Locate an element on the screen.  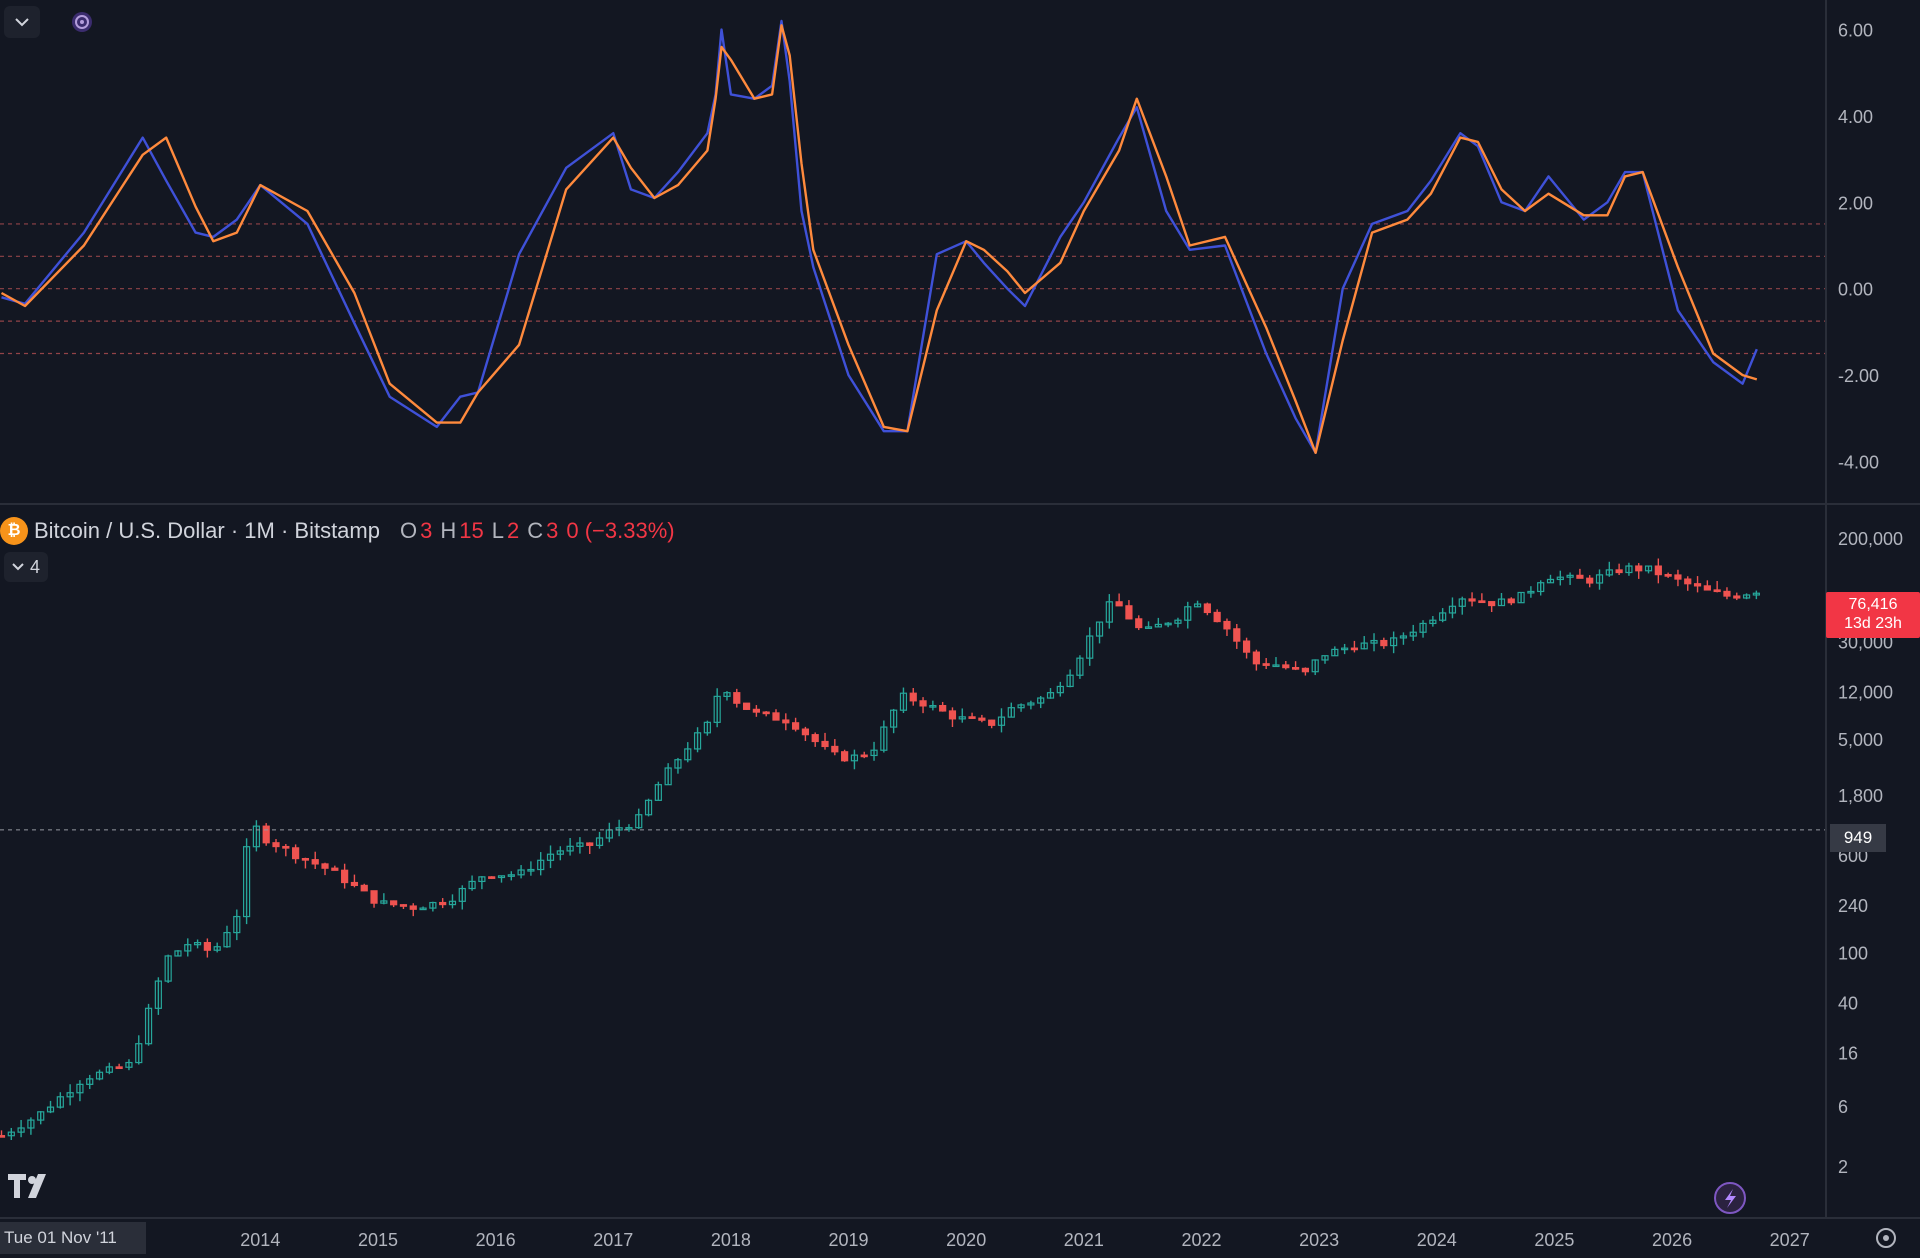
price-axis-tick: 5,000 is located at coordinates (1860, 740).